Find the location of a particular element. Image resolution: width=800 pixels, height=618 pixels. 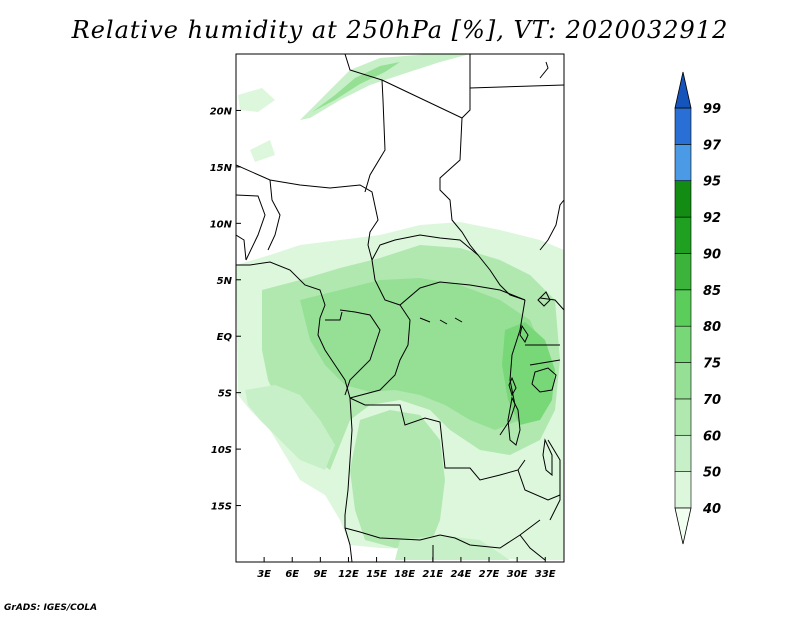

lon-tick-label: 27E is located at coordinates (489, 574).